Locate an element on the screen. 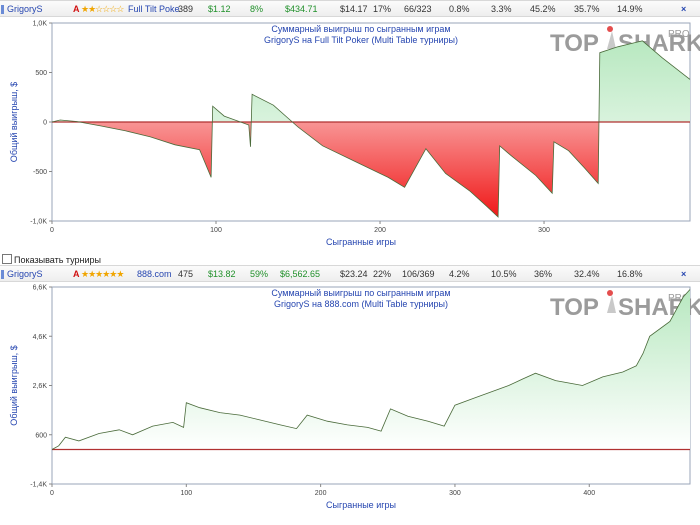 This screenshot has height=525, width=700. show-tournaments-checkbox is located at coordinates (7, 259).